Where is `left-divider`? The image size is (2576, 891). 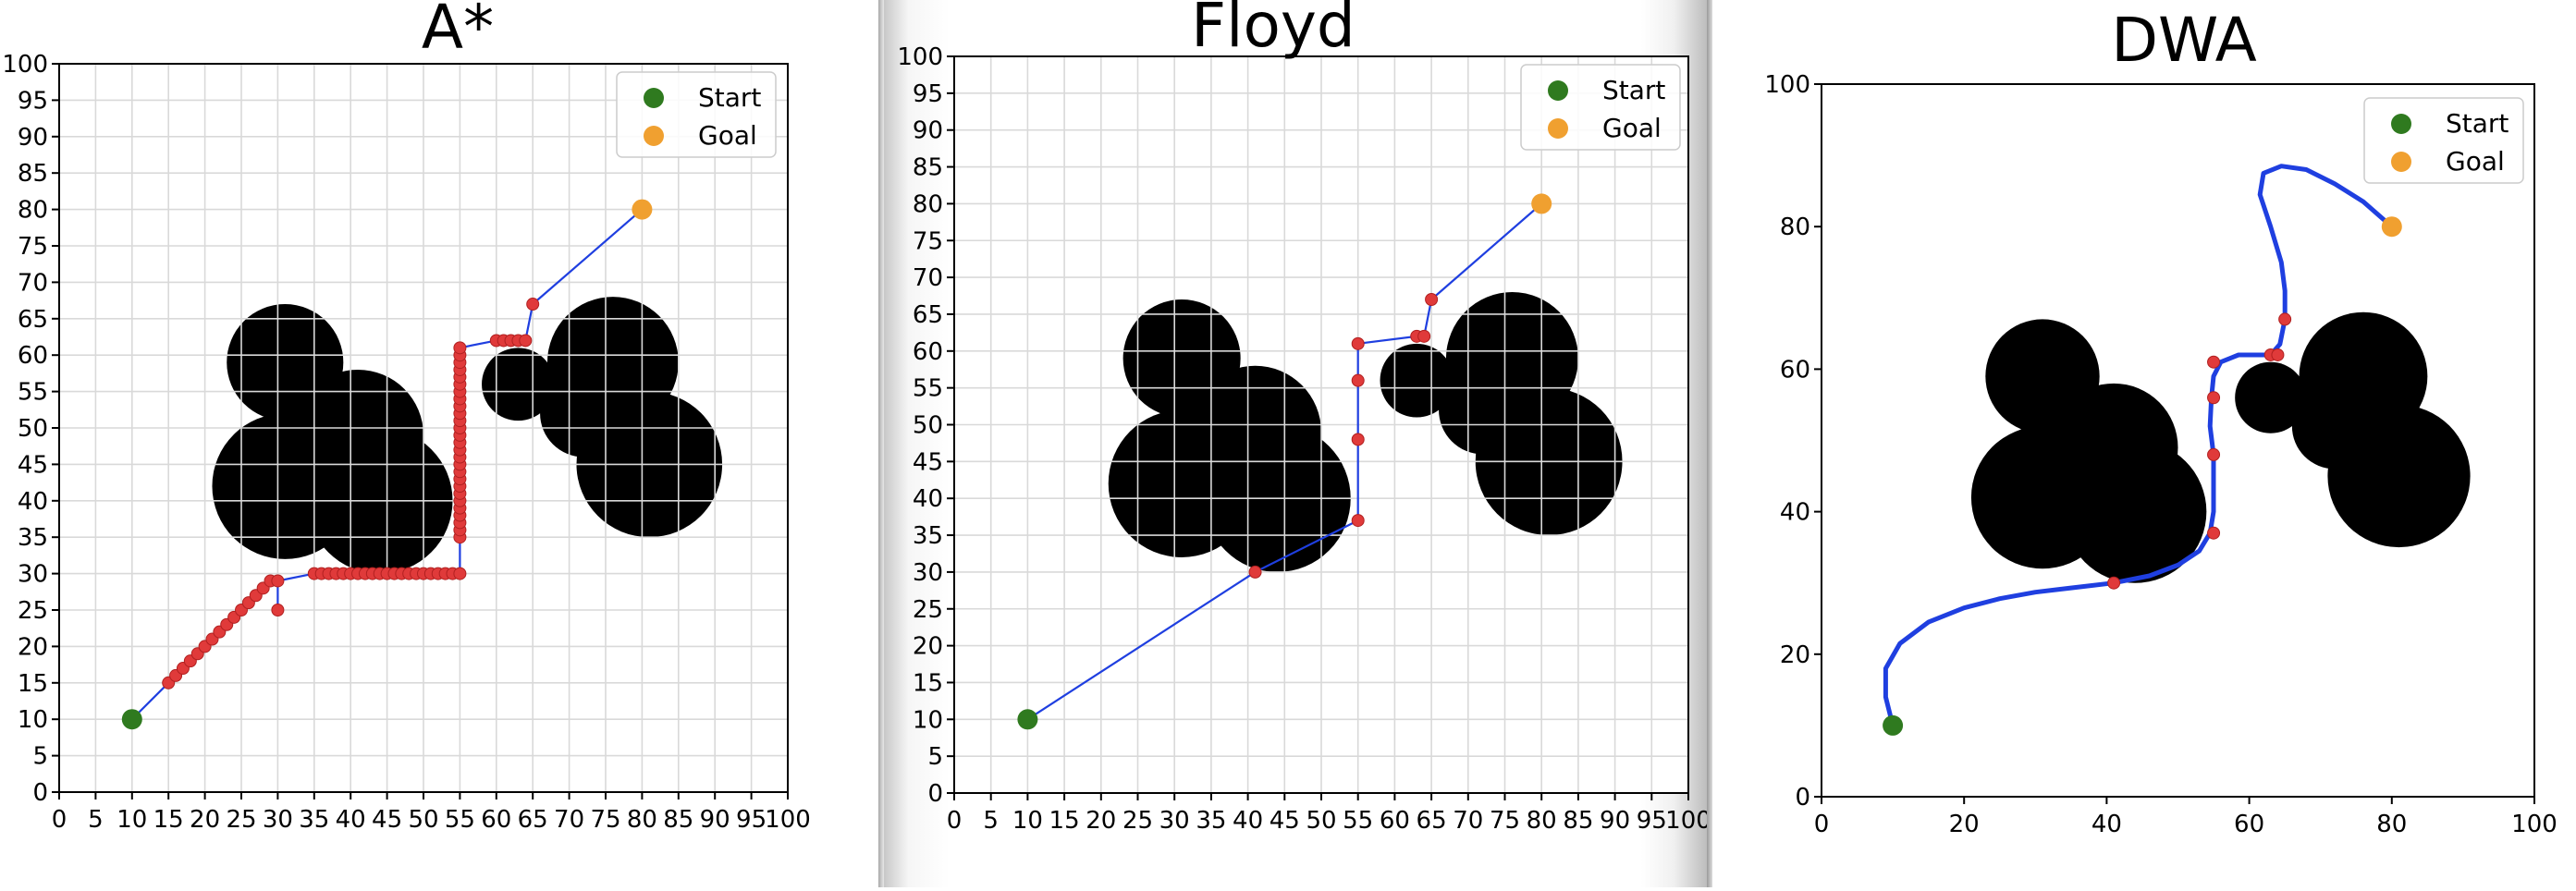
left-divider is located at coordinates (881, 443).